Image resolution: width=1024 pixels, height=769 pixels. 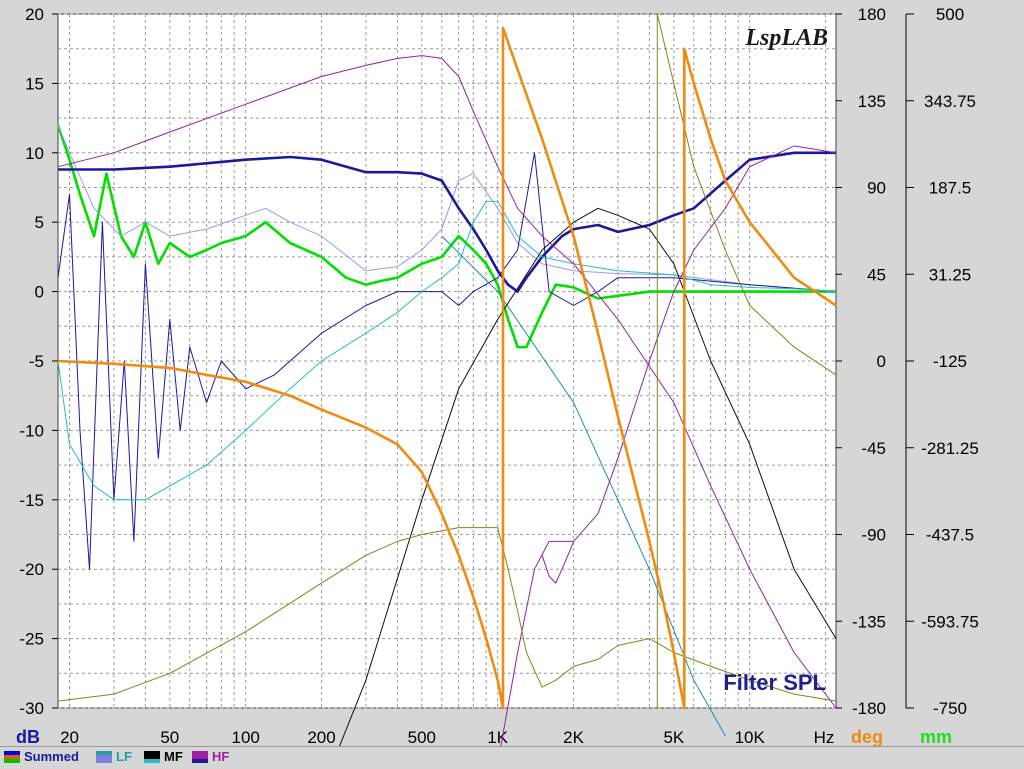 I want to click on y-phase-tick-label: -45, so click(x=873, y=448).